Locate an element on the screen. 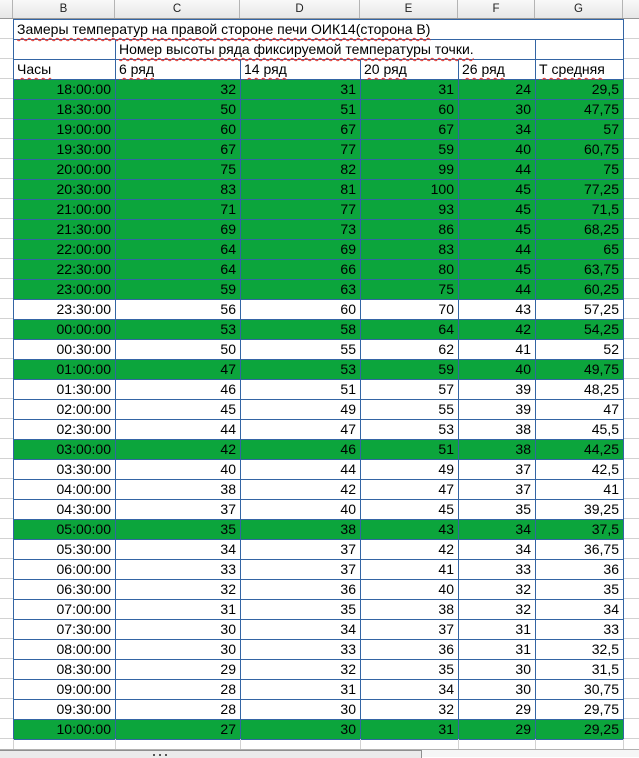 The width and height of the screenshot is (639, 758). column-header-h-sliver is located at coordinates (631, 9).